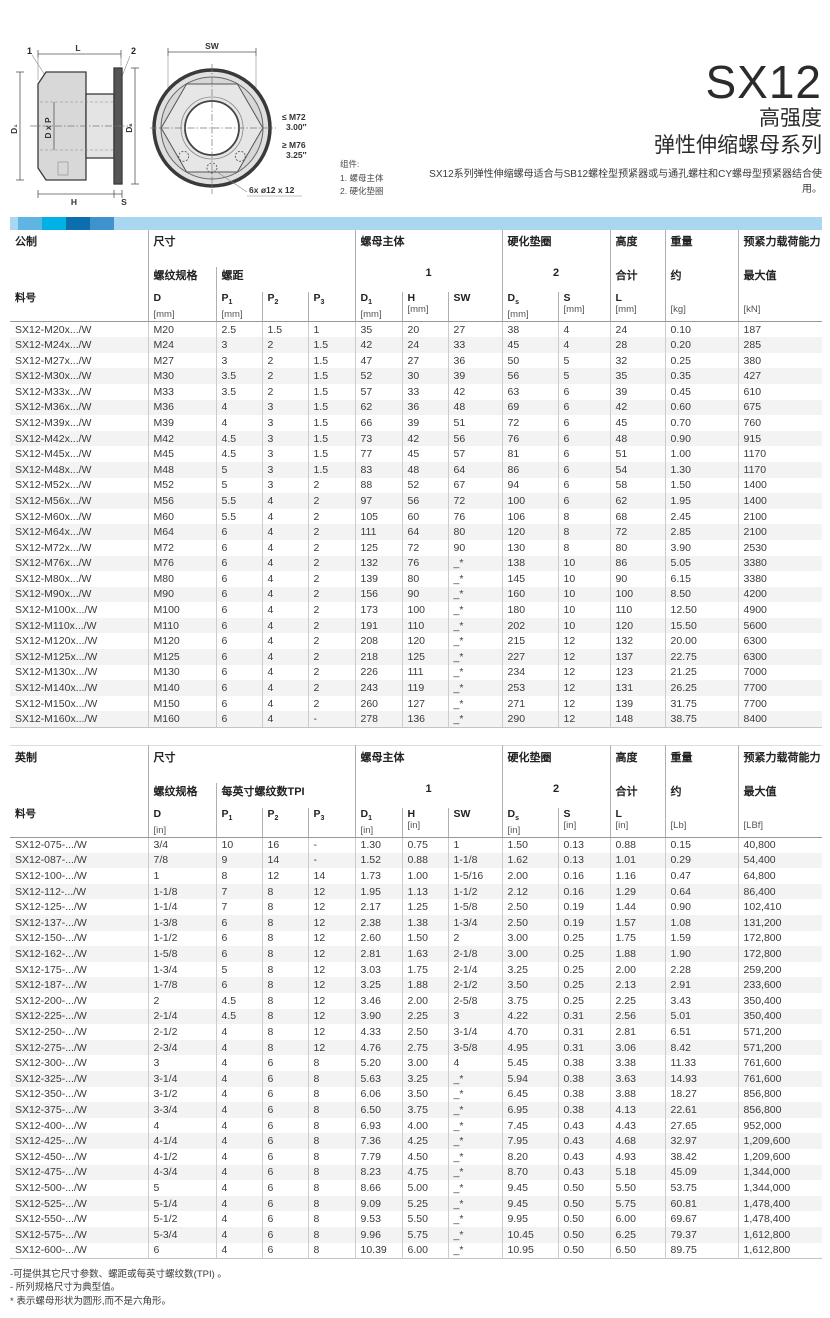 The image size is (830, 1318). Describe the element at coordinates (475, 376) in the screenshot. I see `table-cell: 39` at that location.